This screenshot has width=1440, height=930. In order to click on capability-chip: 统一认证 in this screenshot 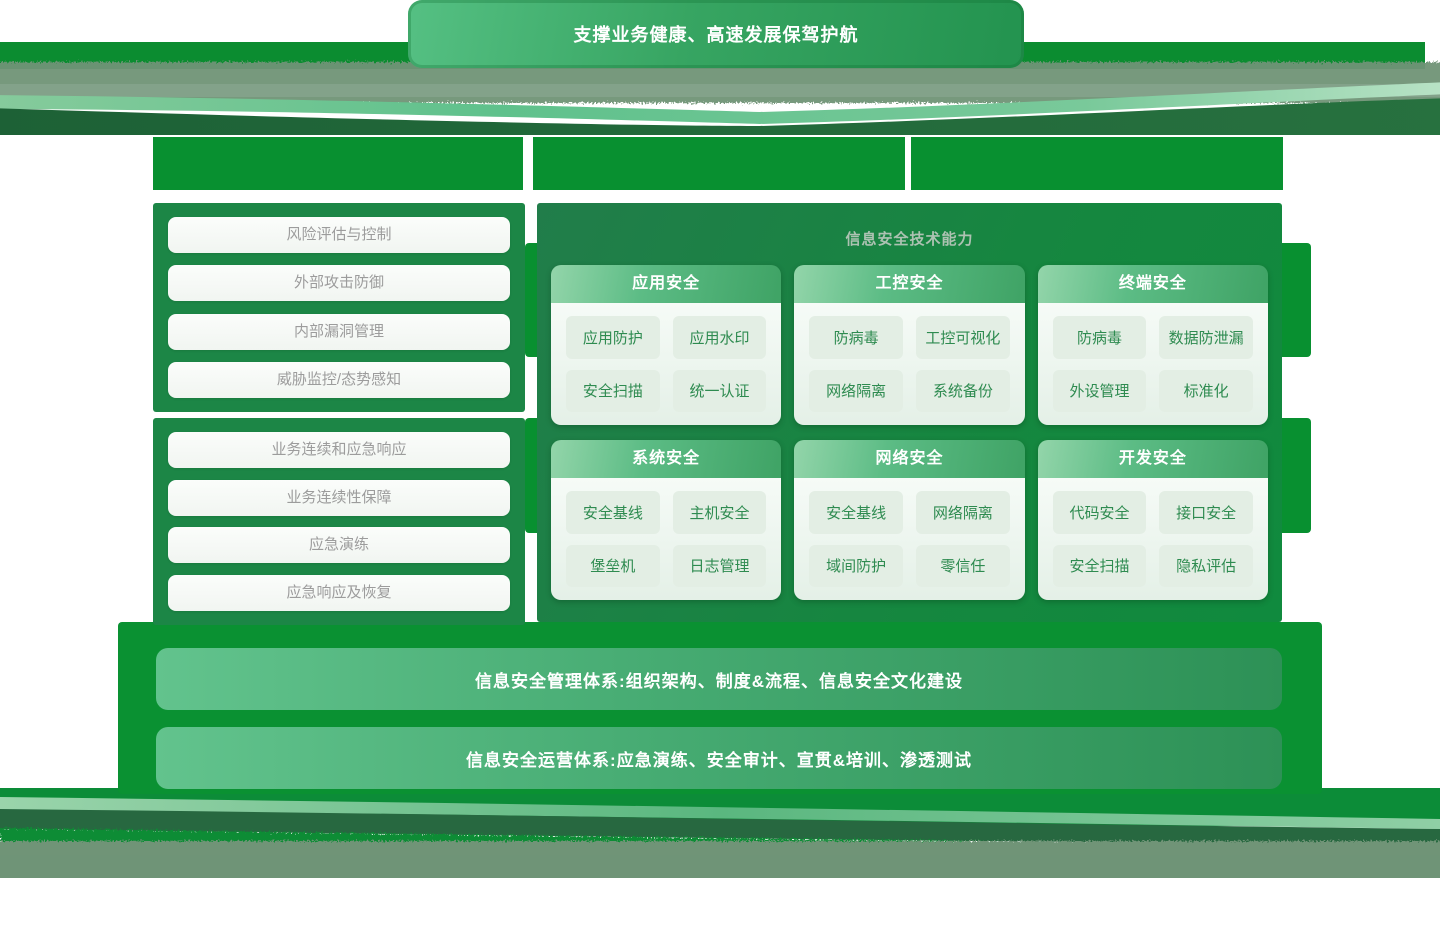, I will do `click(719, 390)`.